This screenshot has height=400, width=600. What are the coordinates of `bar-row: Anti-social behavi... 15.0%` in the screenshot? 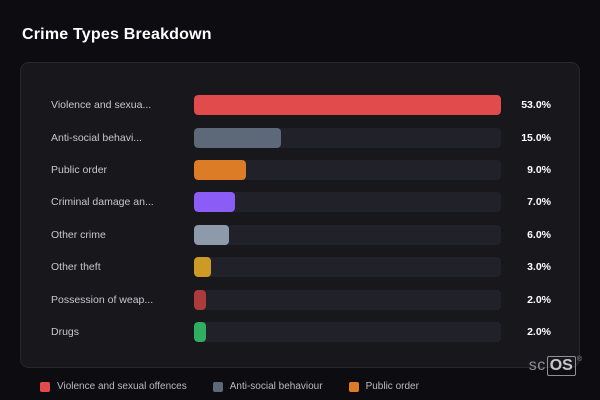 It's located at (301, 137).